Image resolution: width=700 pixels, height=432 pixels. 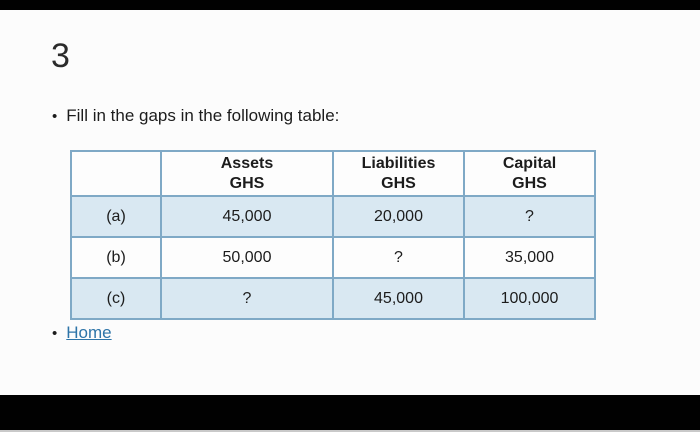 I want to click on table-header-row: Assets GHS Liabilities GHS Capital GHS, so click(x=333, y=173).